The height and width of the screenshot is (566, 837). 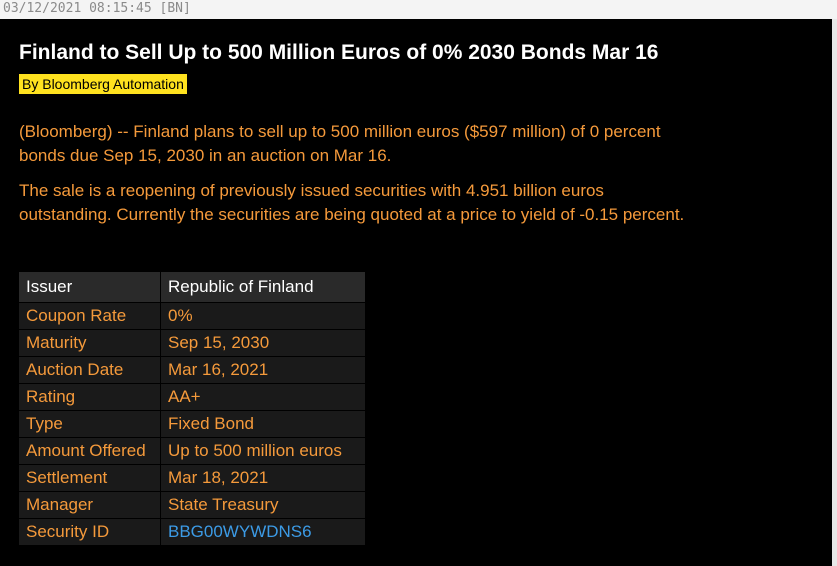 What do you see at coordinates (262, 316) in the screenshot?
I see `field-value: 0%` at bounding box center [262, 316].